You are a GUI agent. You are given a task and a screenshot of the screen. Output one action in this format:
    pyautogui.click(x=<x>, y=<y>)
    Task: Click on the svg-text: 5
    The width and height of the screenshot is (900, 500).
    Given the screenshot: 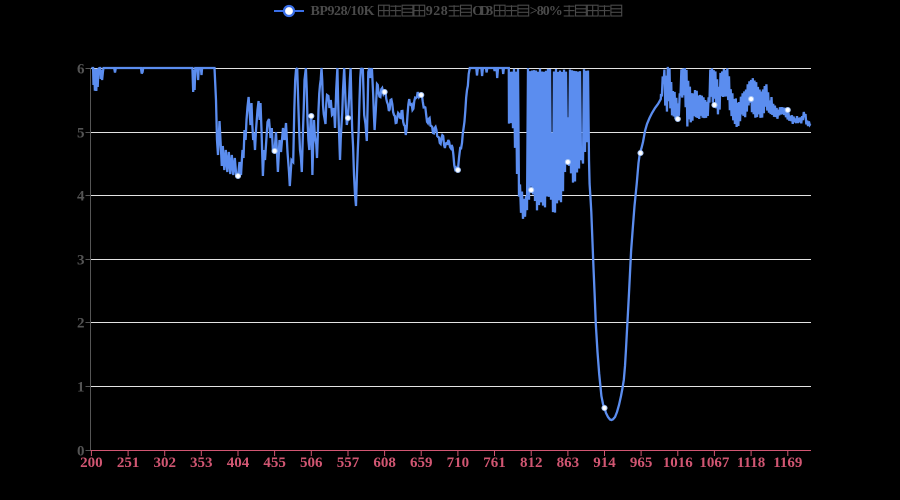 What is the action you would take?
    pyautogui.click(x=81, y=134)
    